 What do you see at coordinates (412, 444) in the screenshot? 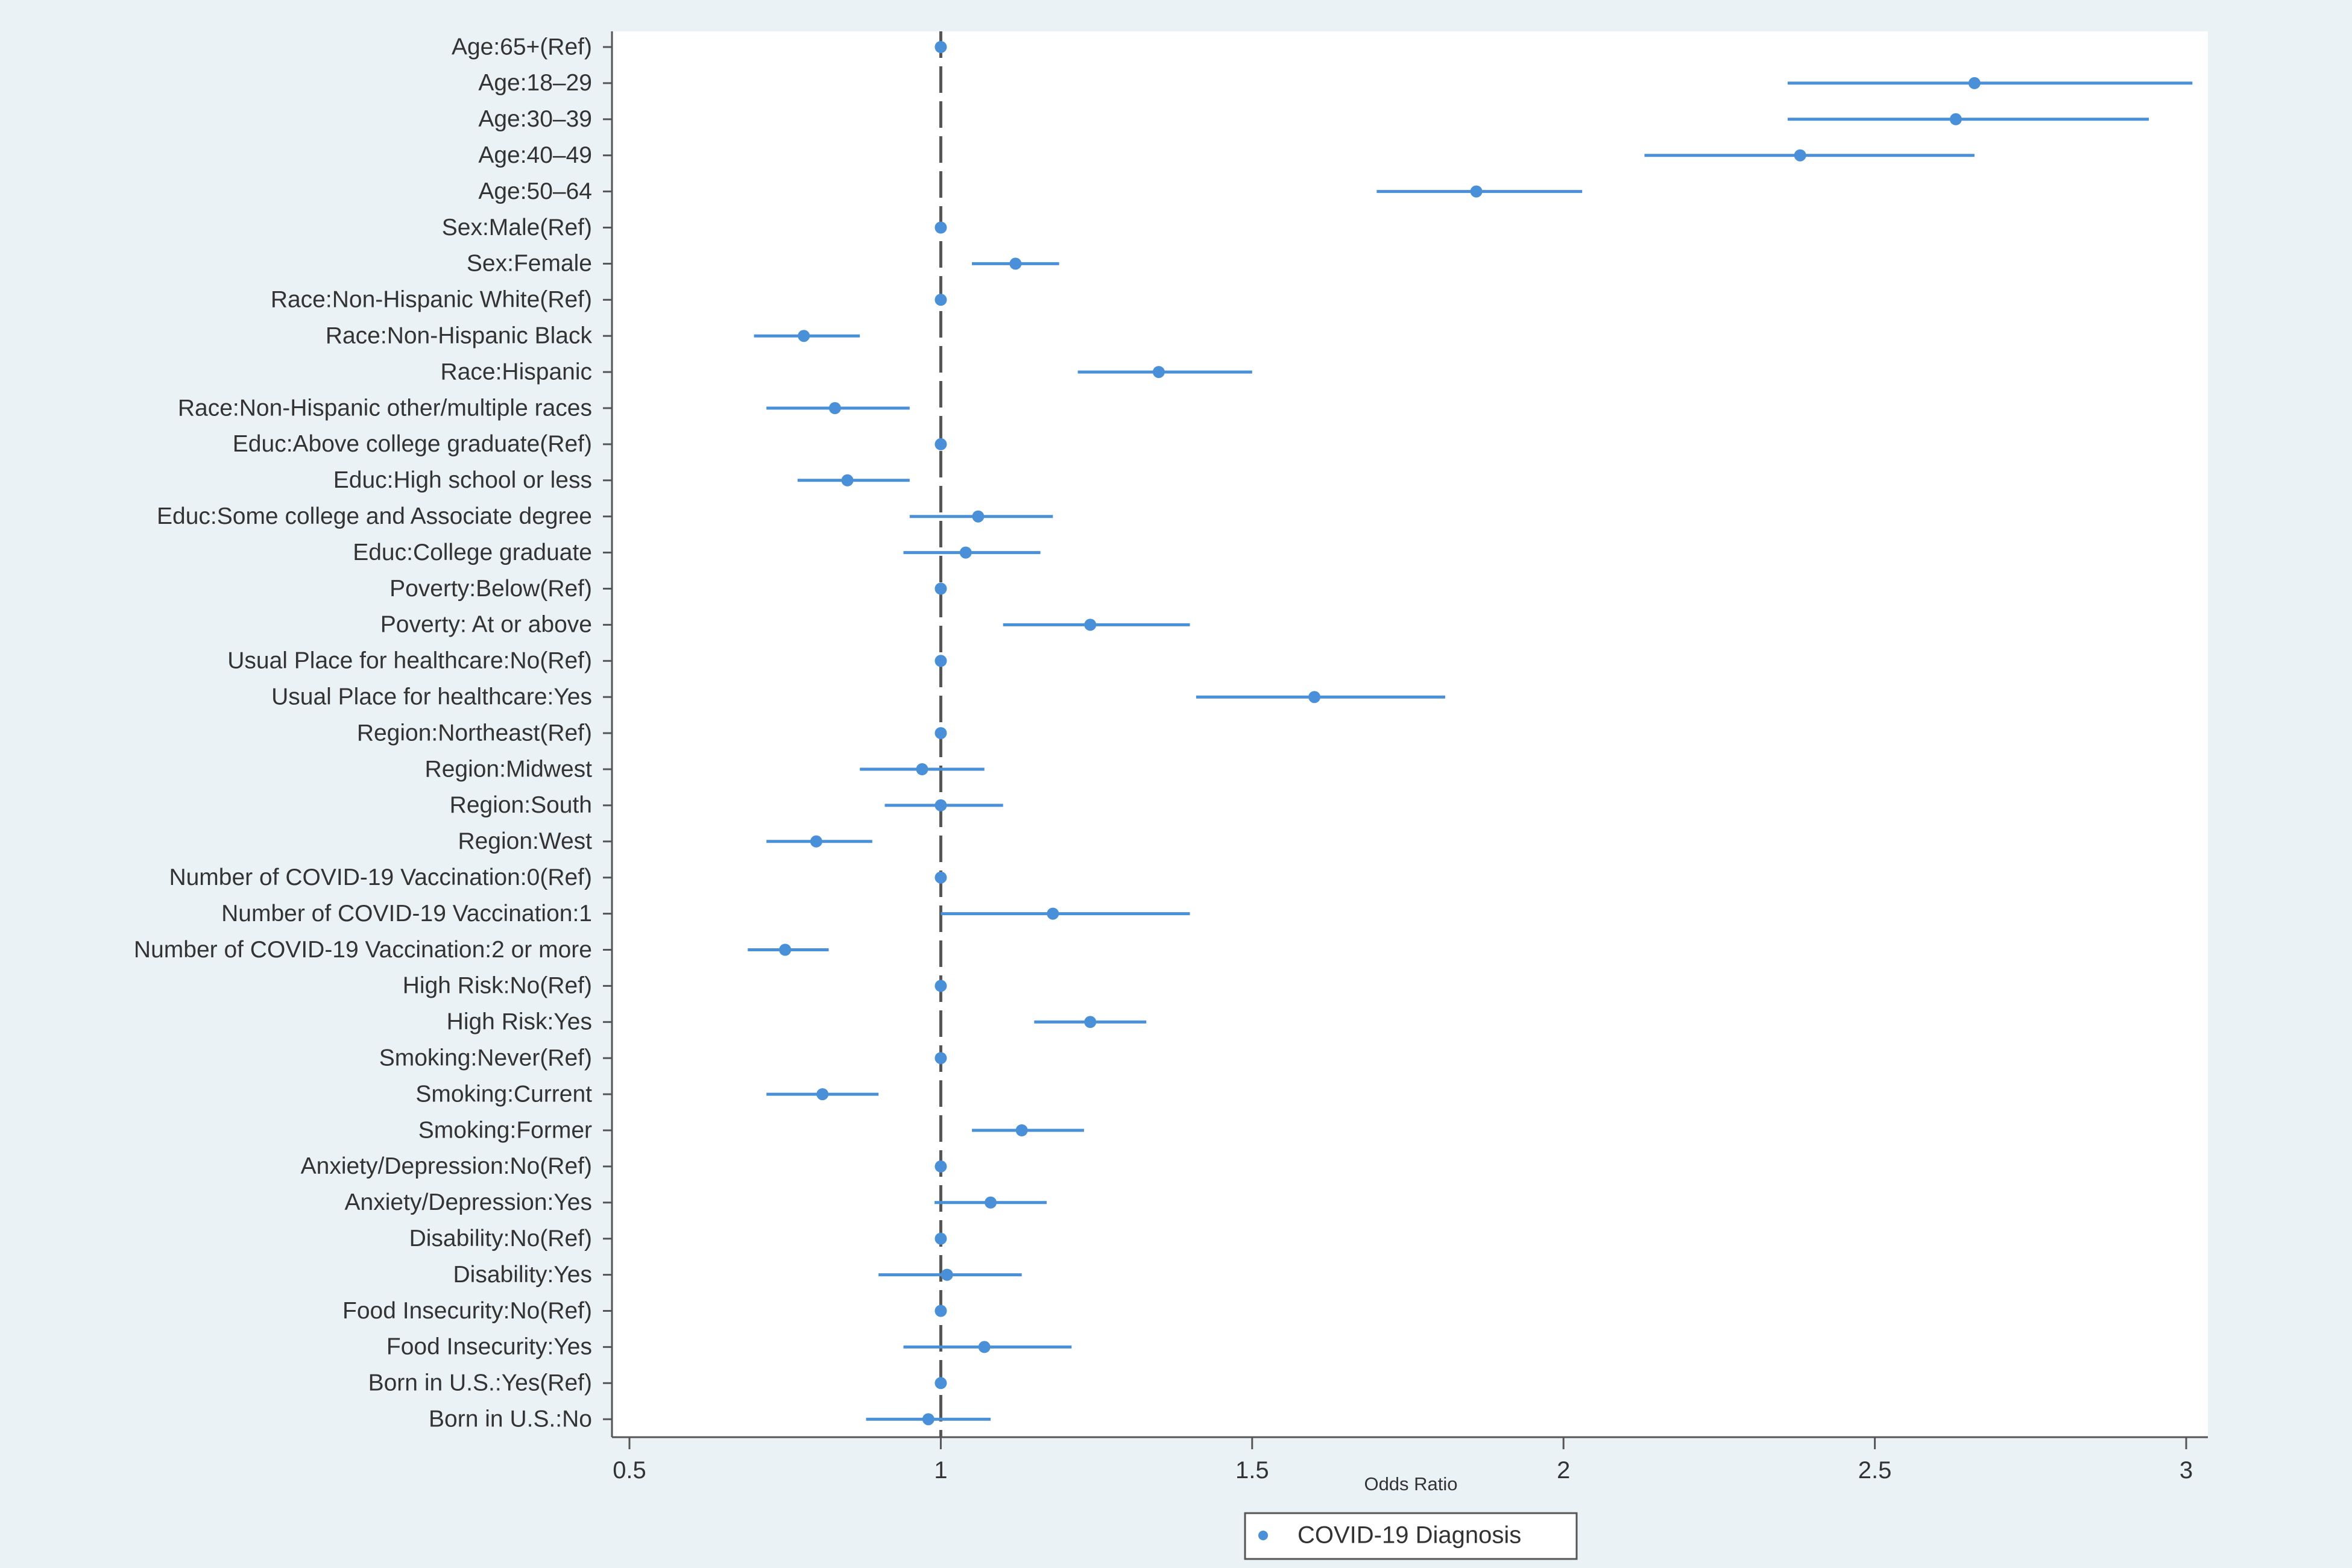
I see `category-label: Educ:Above college graduate(Ref)` at bounding box center [412, 444].